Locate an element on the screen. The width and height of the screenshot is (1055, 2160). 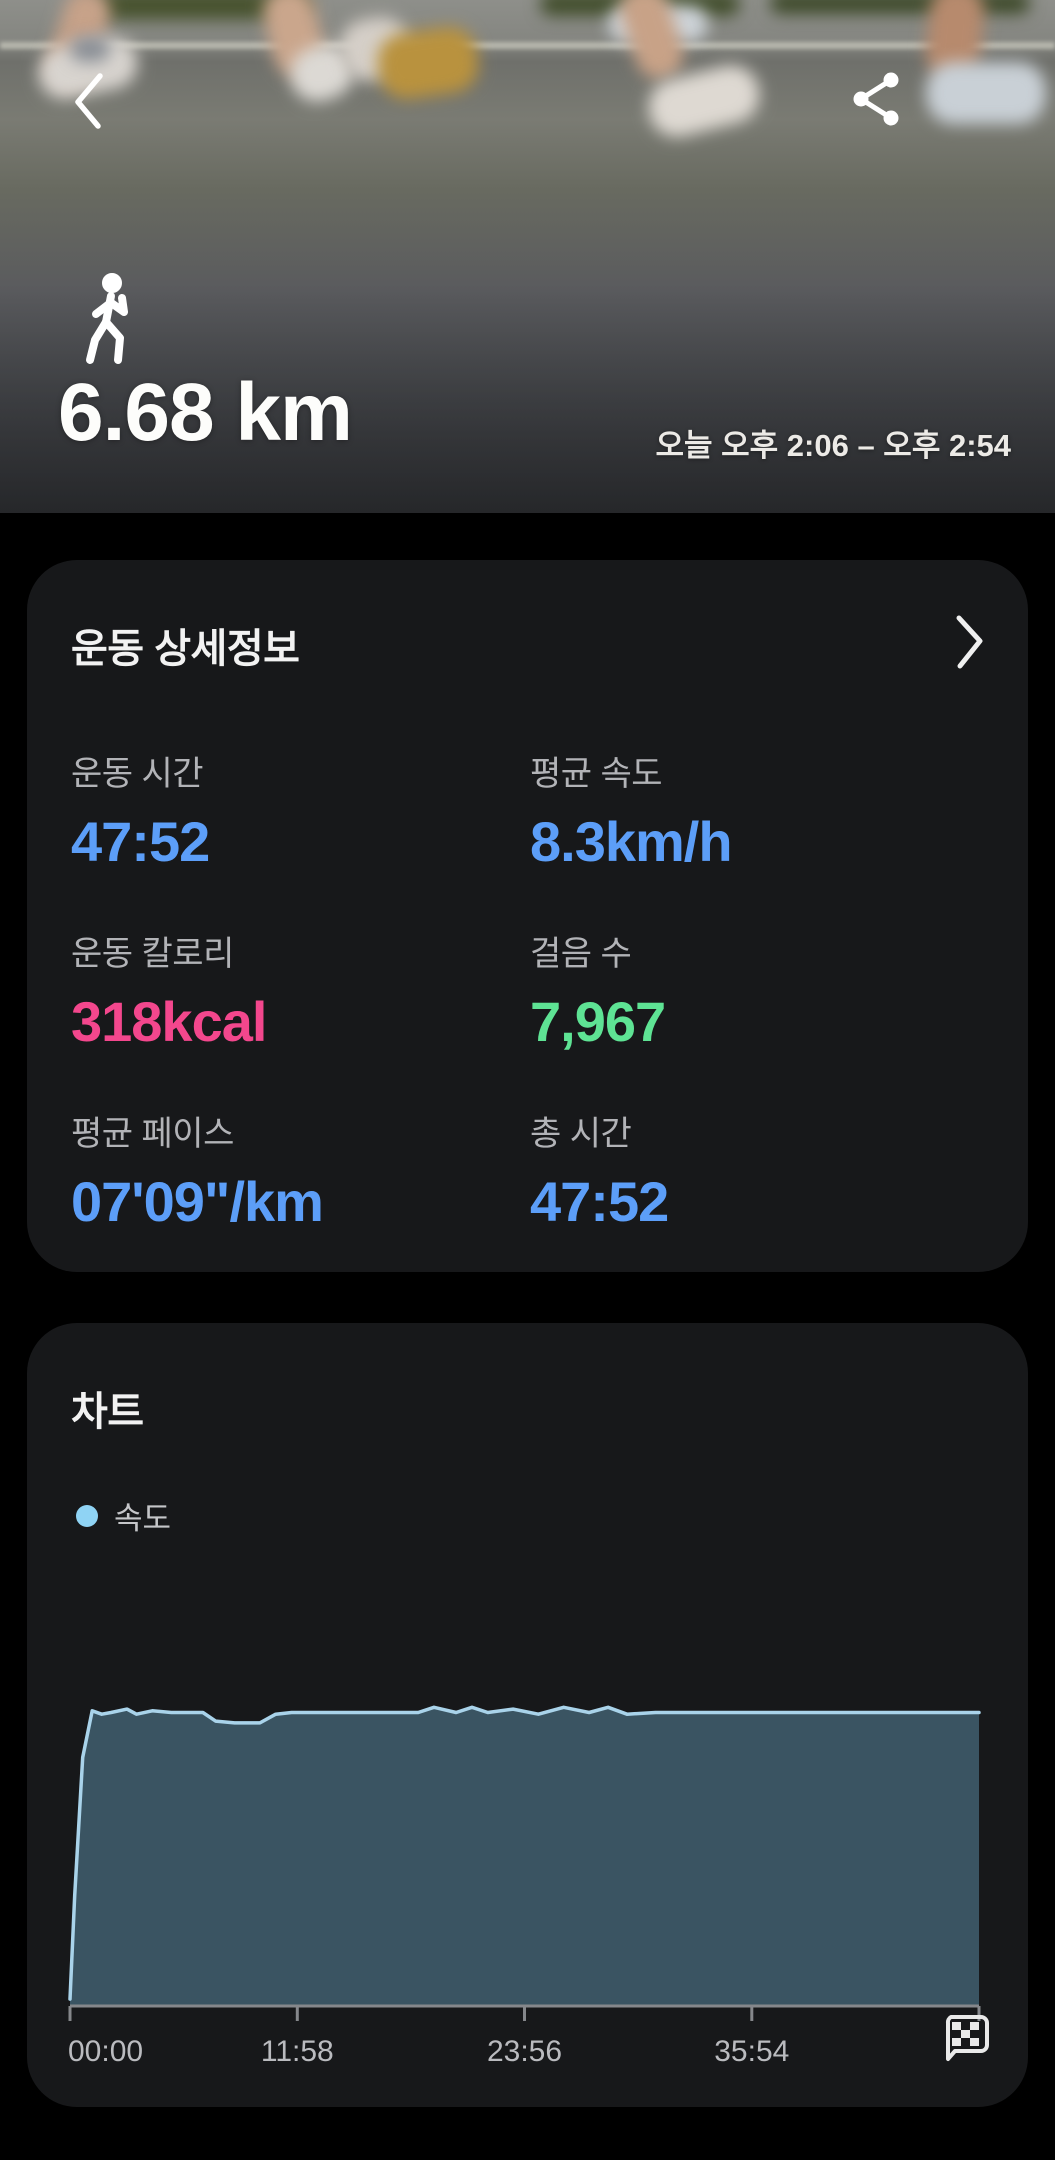
stat-calories: 운동 칼로리 318kcal is located at coordinates (291, 990).